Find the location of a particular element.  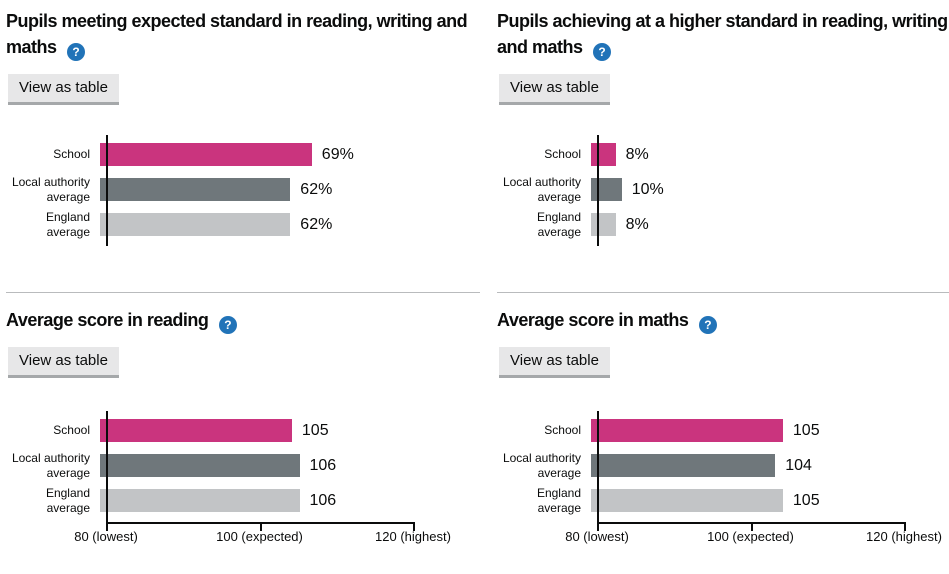

chart-row: Local authority average 62% is located at coordinates (243, 189).